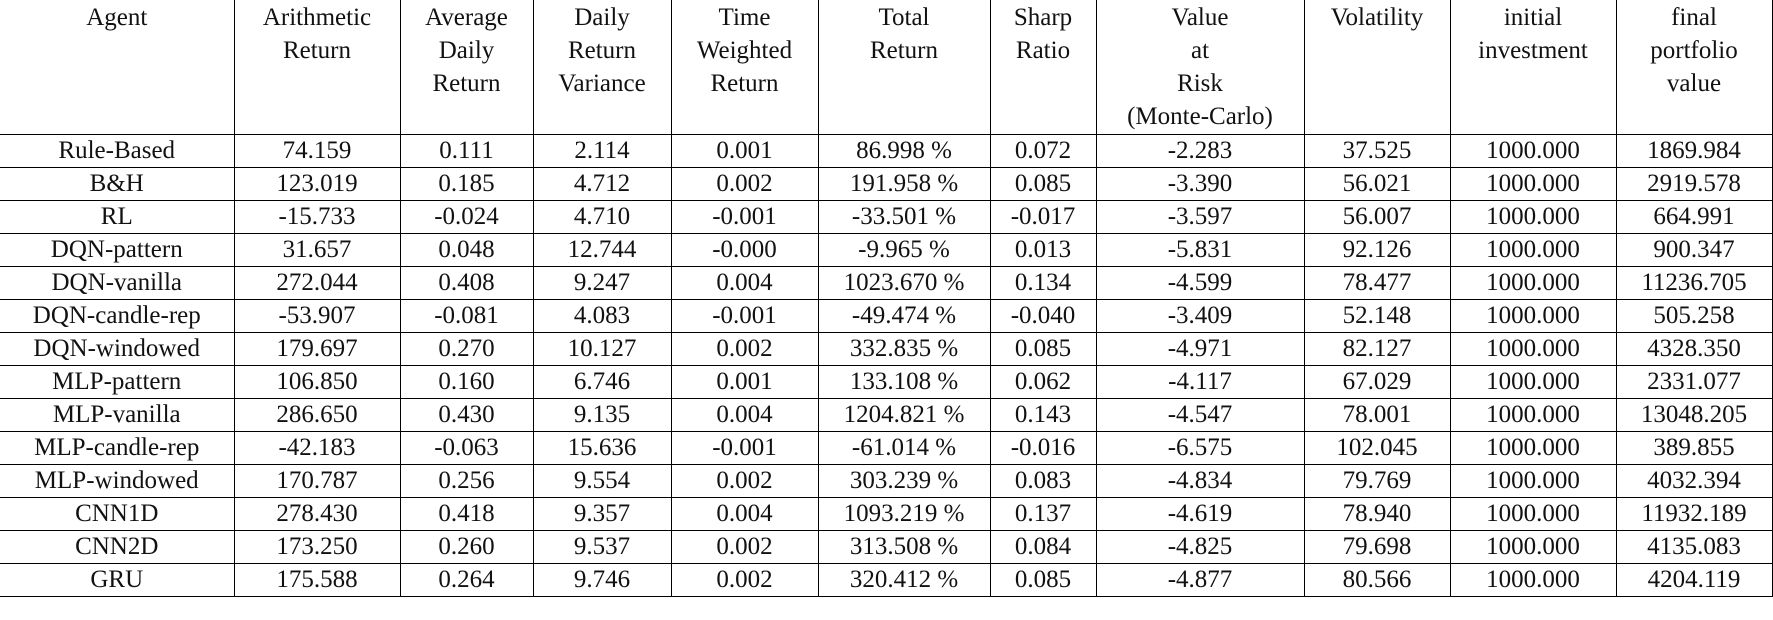 This screenshot has height=620, width=1773. What do you see at coordinates (117, 316) in the screenshot?
I see `cell-agent: DQN-candle-rep` at bounding box center [117, 316].